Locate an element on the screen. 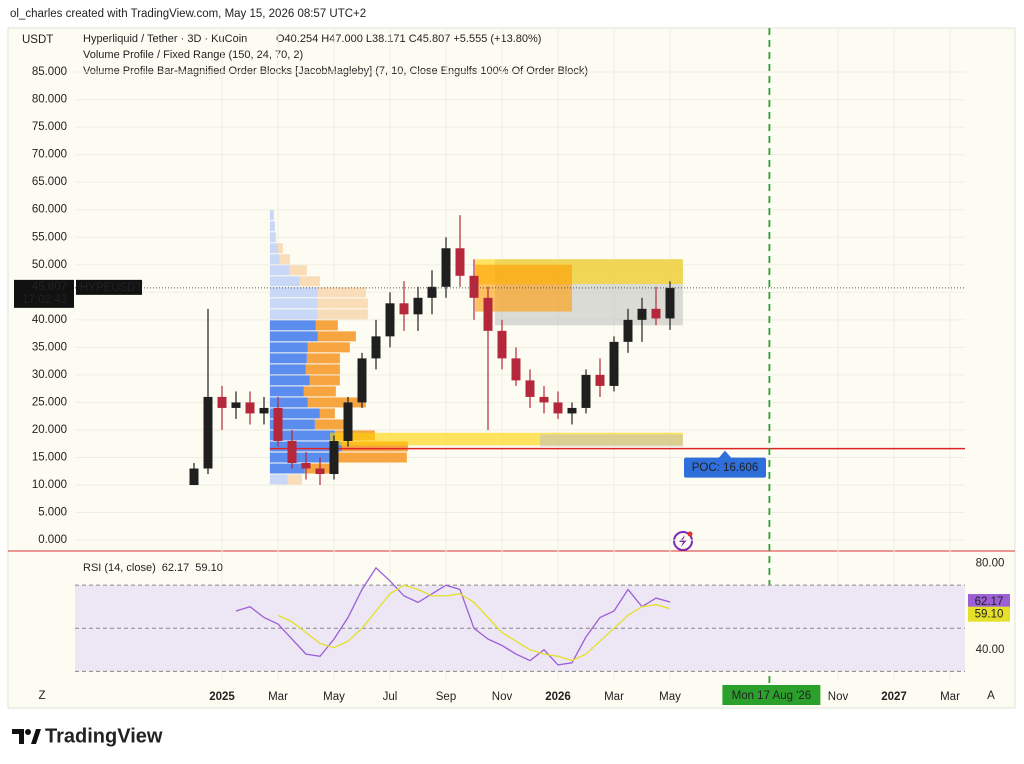 The height and width of the screenshot is (764, 1024). scale-button: Z is located at coordinates (41, 696).